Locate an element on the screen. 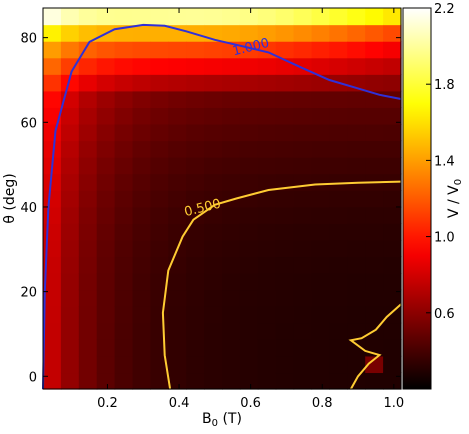 The image size is (469, 434). y-tick-label: 60 is located at coordinates (28, 123).